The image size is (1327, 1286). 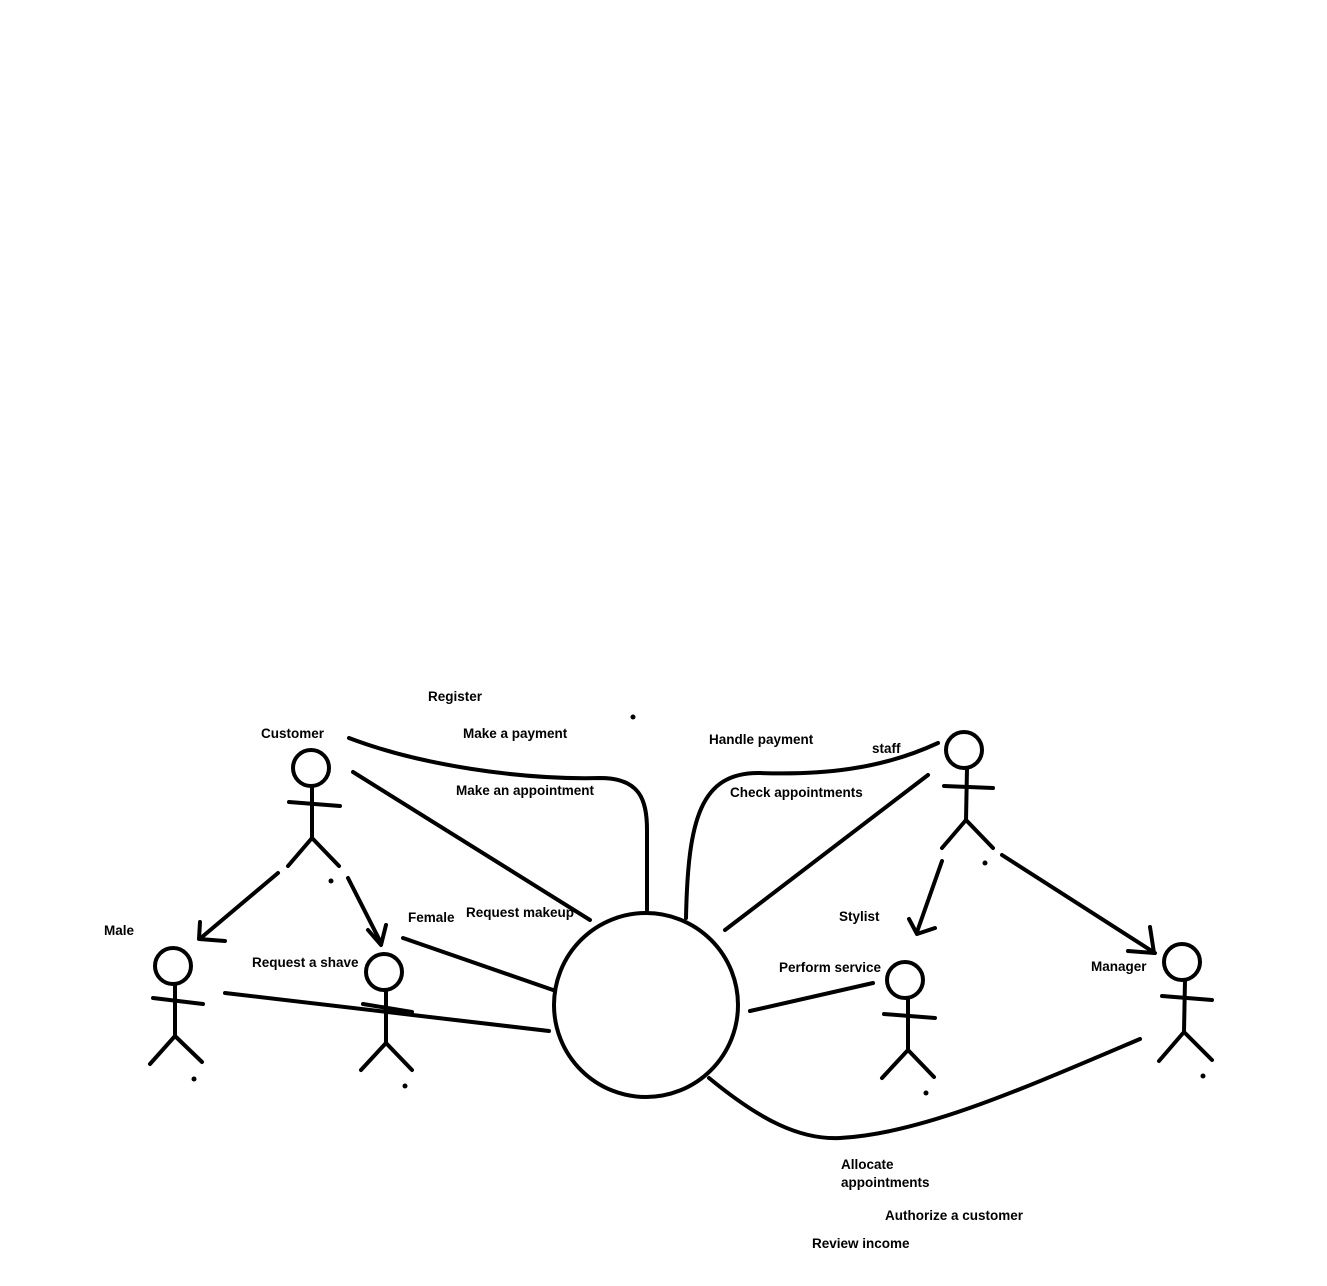 What do you see at coordinates (861, 1243) in the screenshot?
I see `use-case-review-income: Review income` at bounding box center [861, 1243].